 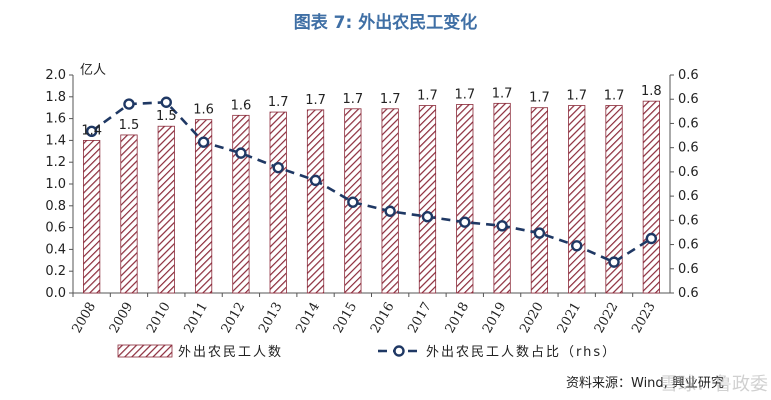 What do you see at coordinates (55, 184) in the screenshot?
I see `left-tick-label: 1.0` at bounding box center [55, 184].